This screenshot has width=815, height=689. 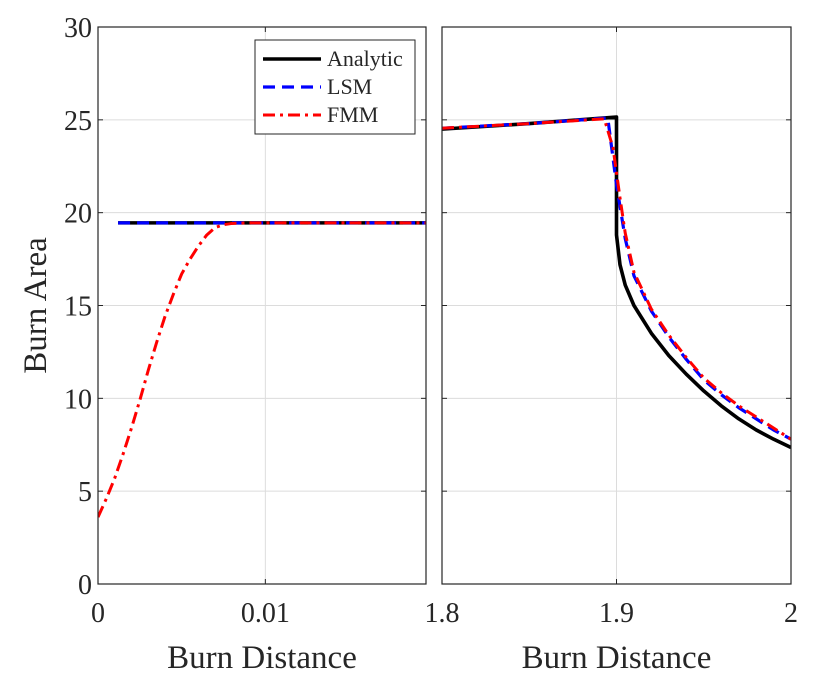 What do you see at coordinates (85, 492) in the screenshot?
I see `y-tick-label: 5` at bounding box center [85, 492].